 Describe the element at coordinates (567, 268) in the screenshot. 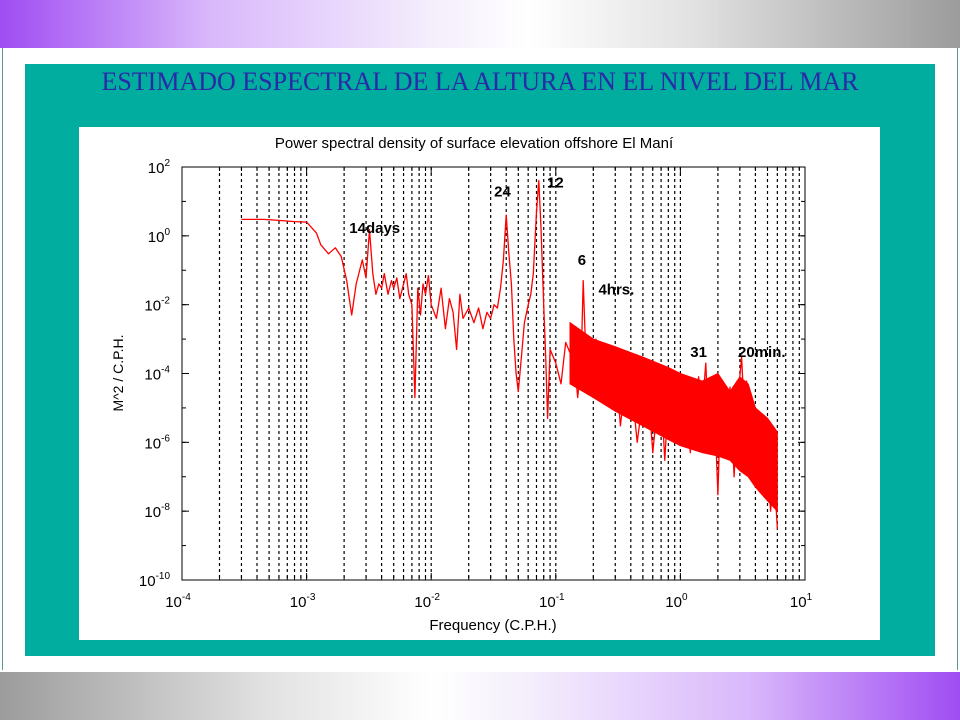

I see `annotations: 14days 24 12 6 4hrs. 31 20min.` at that location.